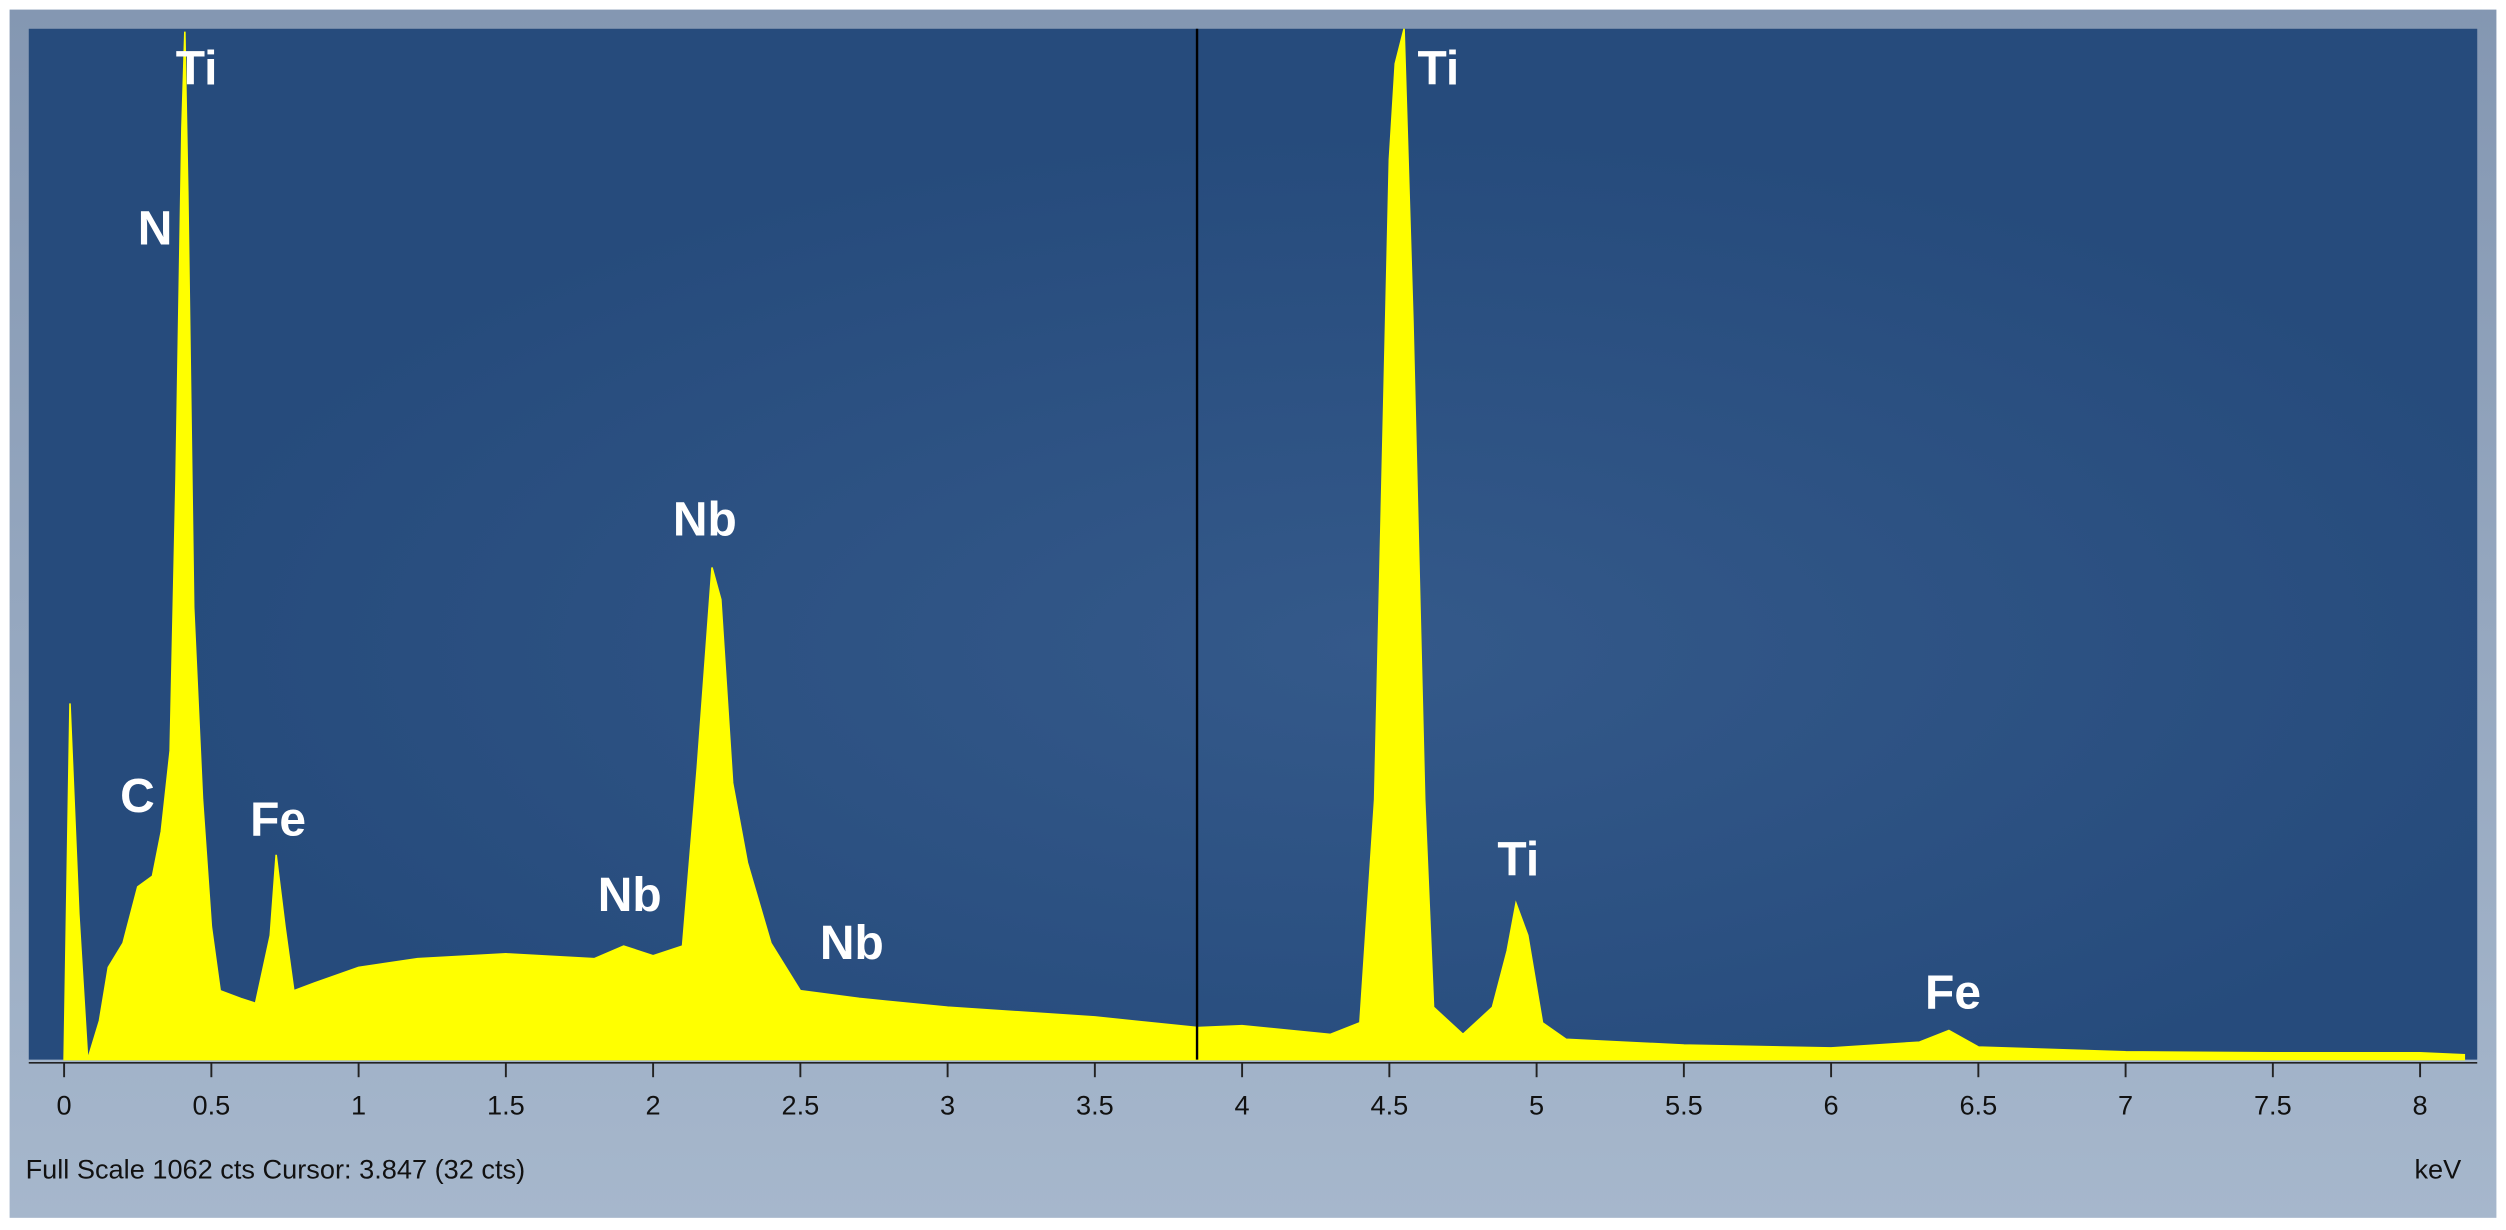 The image size is (2506, 1230). I want to click on x-tick-label: 3, so click(947, 1105).